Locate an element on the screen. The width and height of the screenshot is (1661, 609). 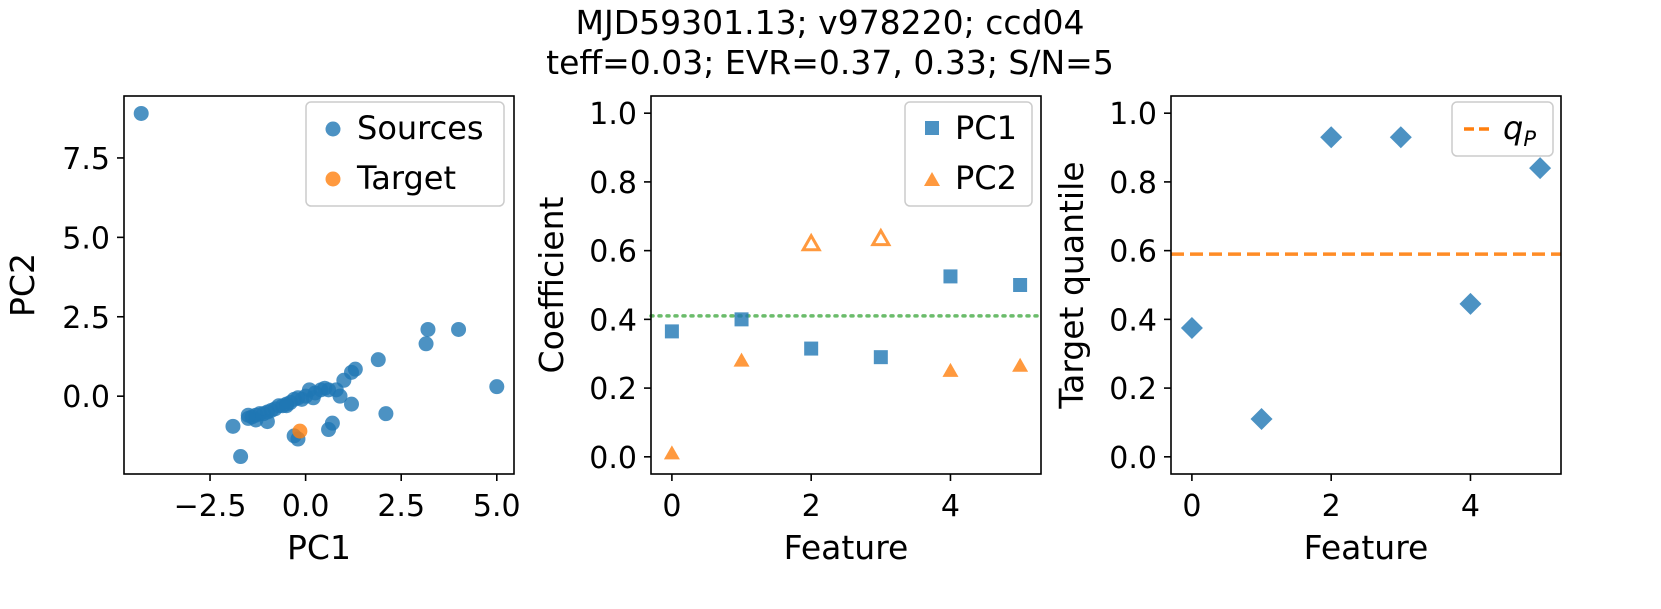
y-tick-label: 7.5 is located at coordinates (86, 159).